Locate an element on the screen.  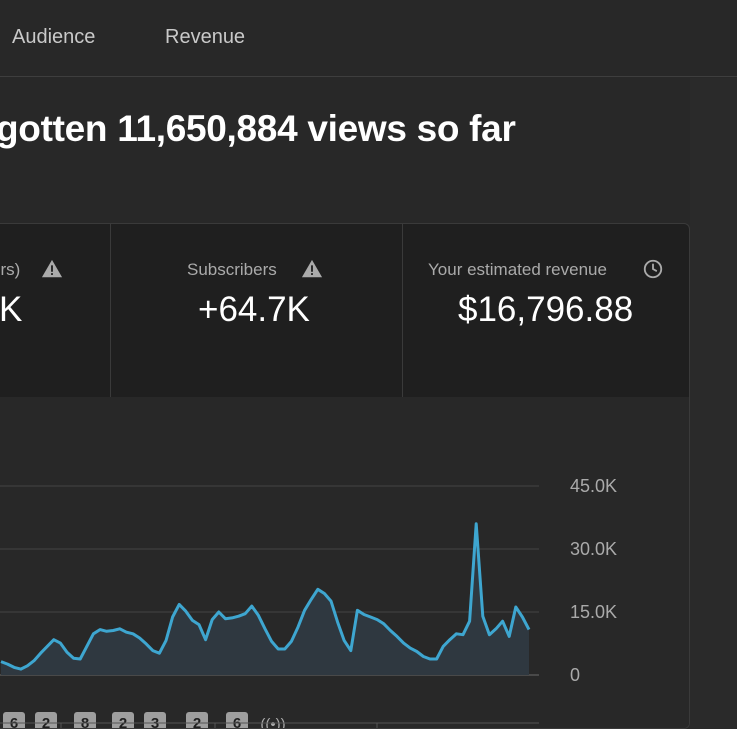
metric-revenue-value: $16,796.88 is located at coordinates (546, 309).